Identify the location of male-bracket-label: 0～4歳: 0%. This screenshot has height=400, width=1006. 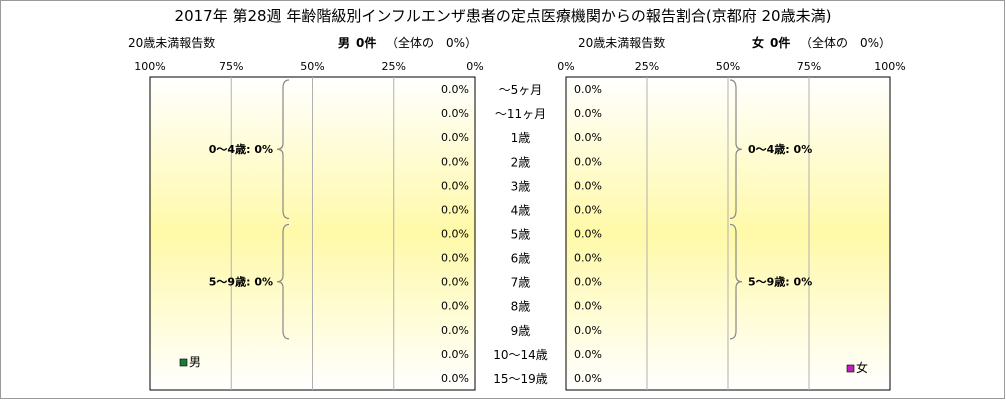
(241, 149).